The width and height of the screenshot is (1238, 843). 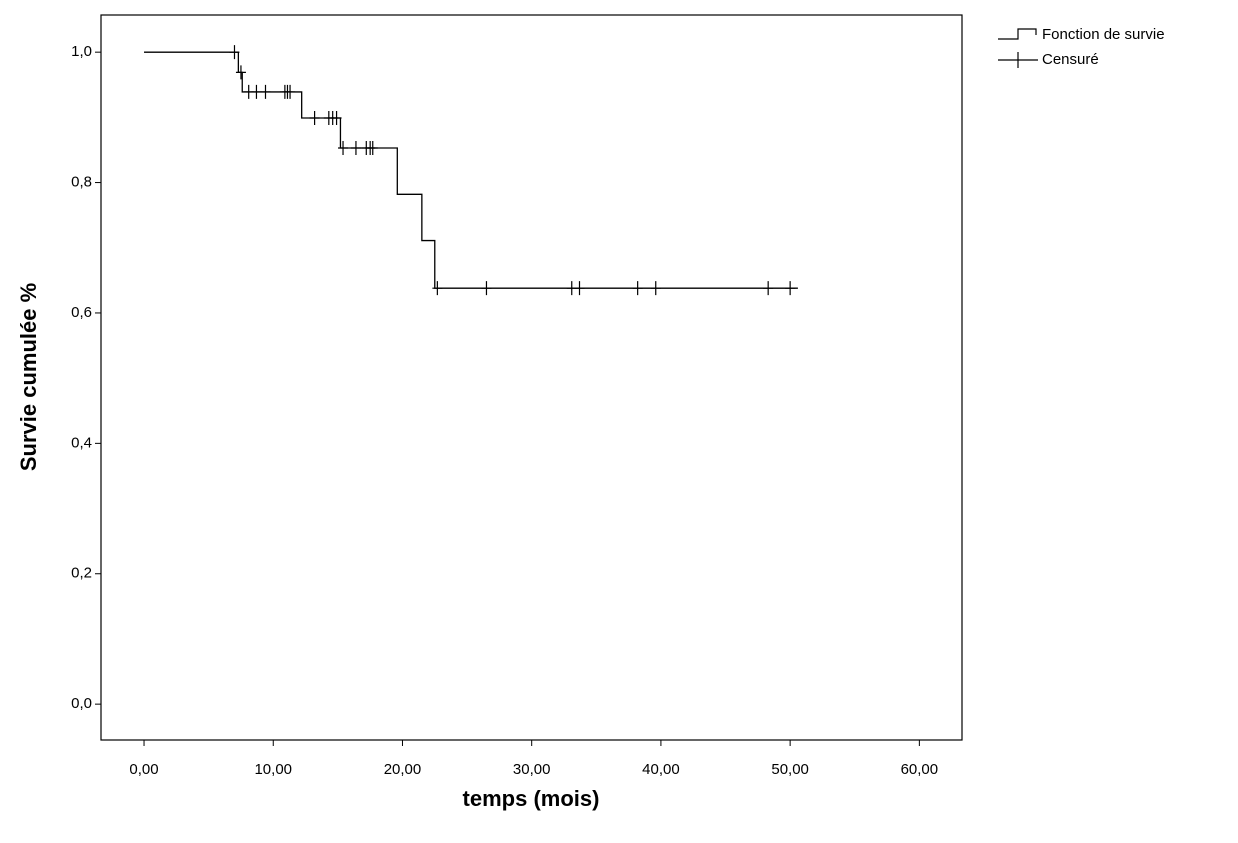 What do you see at coordinates (81, 703) in the screenshot?
I see `y-tick-label: 0,0` at bounding box center [81, 703].